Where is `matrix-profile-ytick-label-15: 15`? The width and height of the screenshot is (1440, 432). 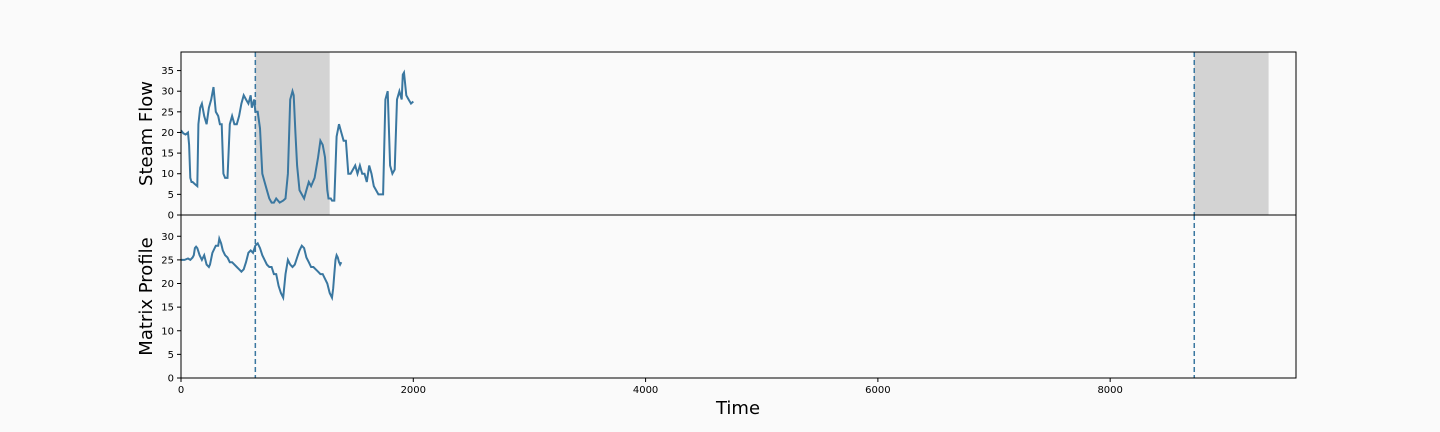 matrix-profile-ytick-label-15: 15 is located at coordinates (167, 308).